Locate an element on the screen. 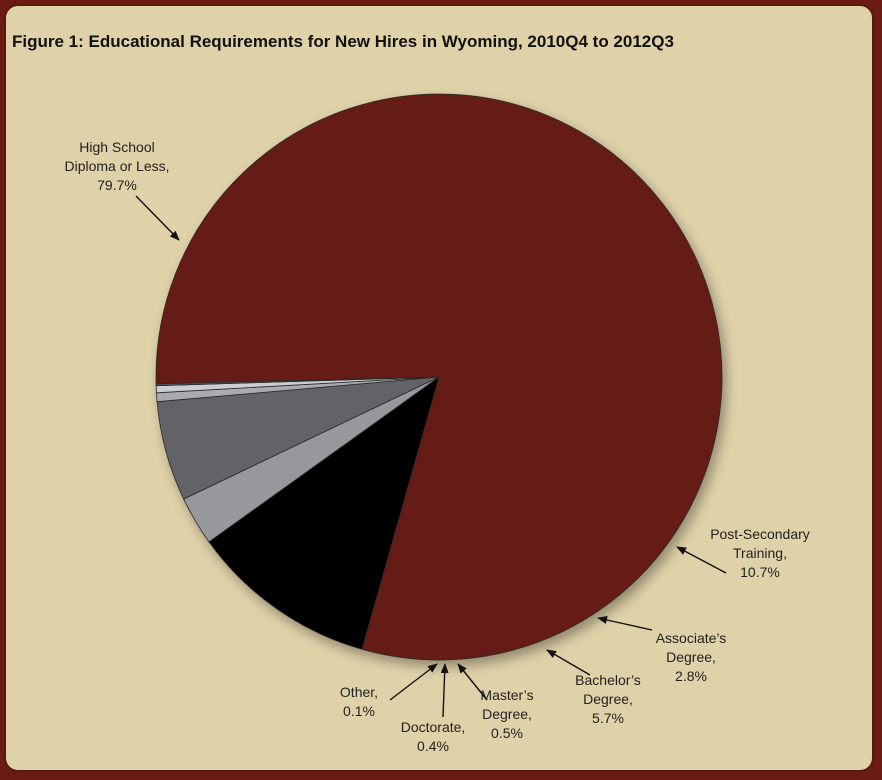  leader-arrow-masters is located at coordinates (472, 682).